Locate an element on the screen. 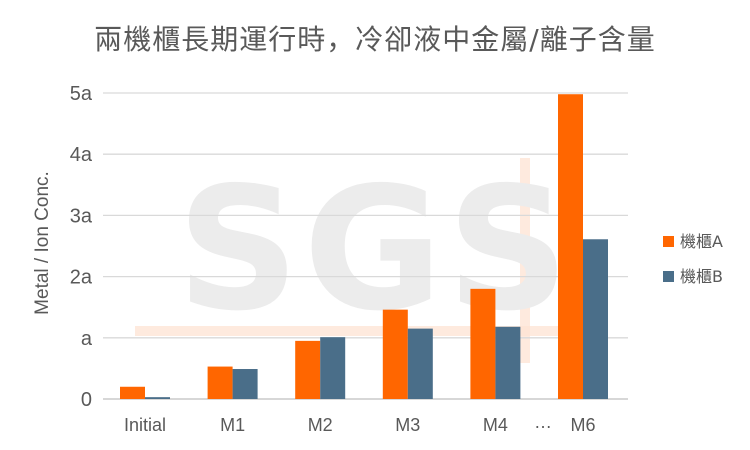 The height and width of the screenshot is (450, 750). y-tick-label: 4a is located at coordinates (81, 155).